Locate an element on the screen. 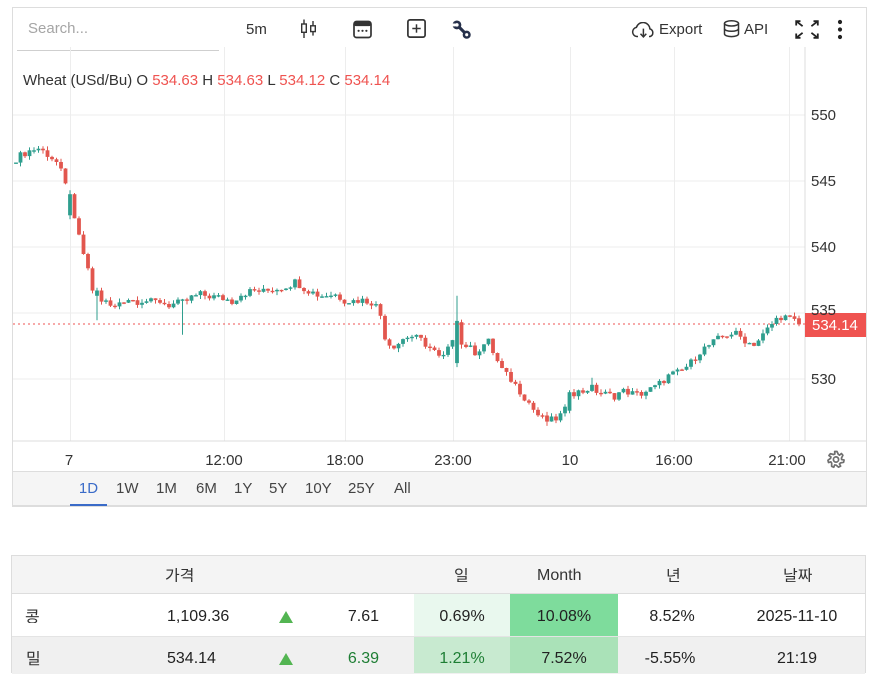 The height and width of the screenshot is (674, 889). svg-text: 23:00 is located at coordinates (453, 460).